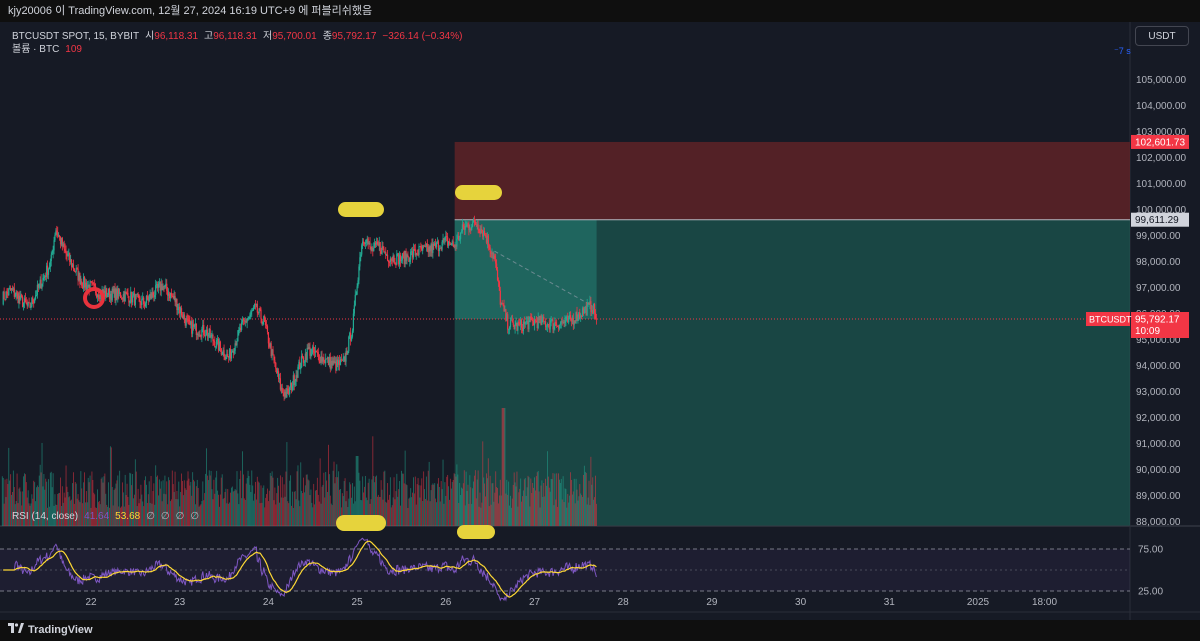 The image size is (1200, 641). I want to click on rsi-level-label: 75.00, so click(1150, 550).